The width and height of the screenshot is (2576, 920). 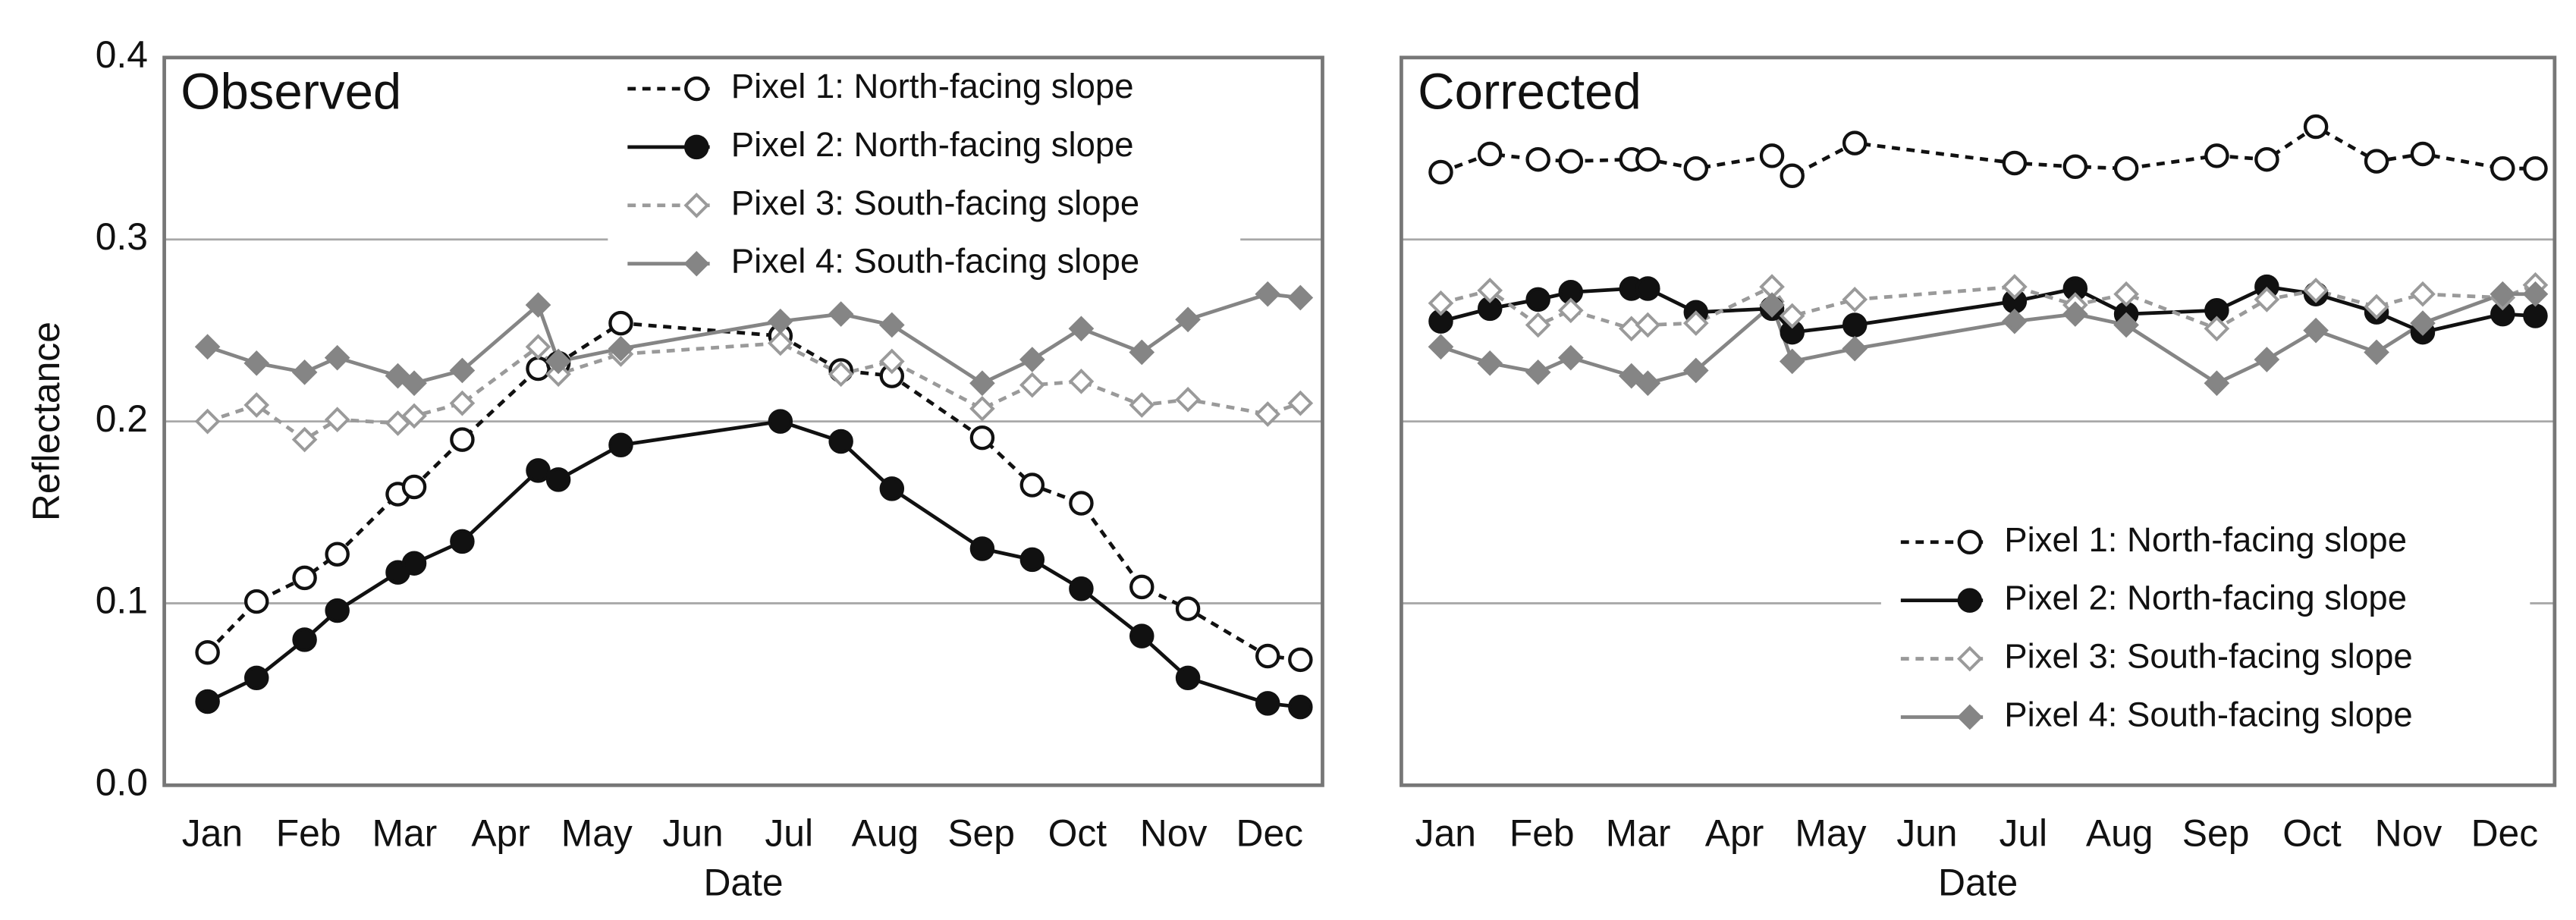 What do you see at coordinates (1077, 833) in the screenshot?
I see `x-tick-label: Oct` at bounding box center [1077, 833].